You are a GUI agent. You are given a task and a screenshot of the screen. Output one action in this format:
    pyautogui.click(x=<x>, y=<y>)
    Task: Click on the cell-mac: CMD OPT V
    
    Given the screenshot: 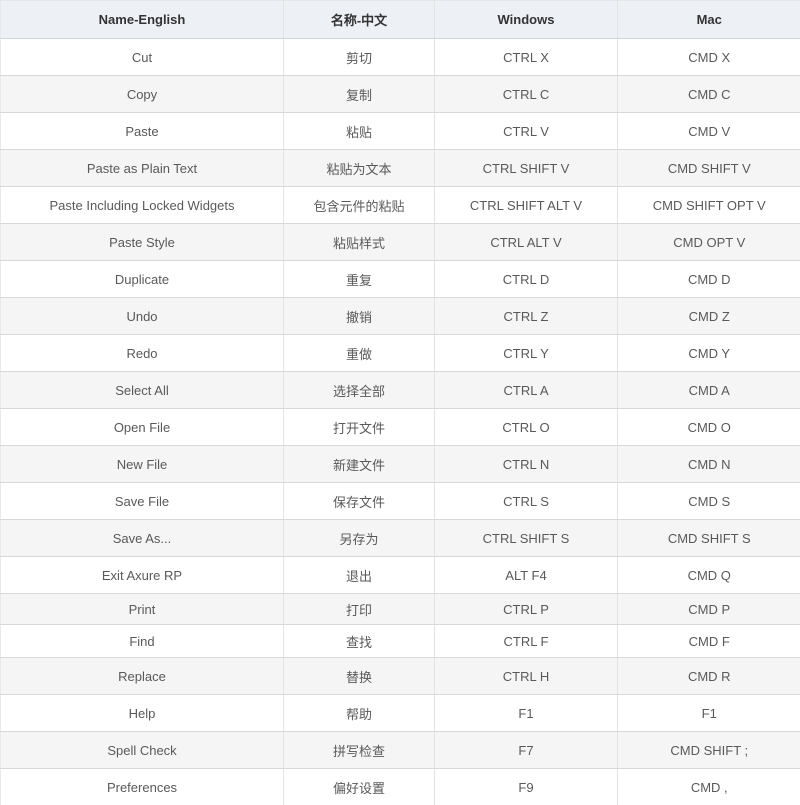 What is the action you would take?
    pyautogui.click(x=708, y=242)
    